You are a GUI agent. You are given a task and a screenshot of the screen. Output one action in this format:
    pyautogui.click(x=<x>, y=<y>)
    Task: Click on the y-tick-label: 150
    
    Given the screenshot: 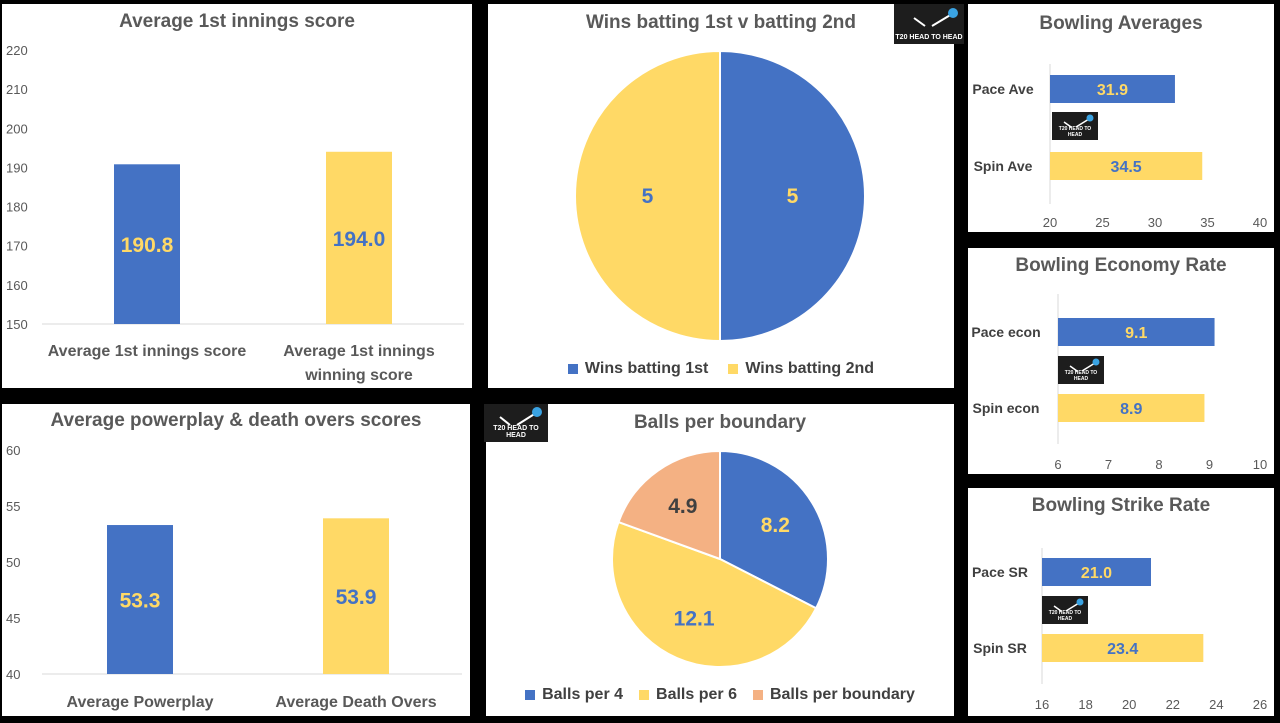 What is the action you would take?
    pyautogui.click(x=17, y=324)
    